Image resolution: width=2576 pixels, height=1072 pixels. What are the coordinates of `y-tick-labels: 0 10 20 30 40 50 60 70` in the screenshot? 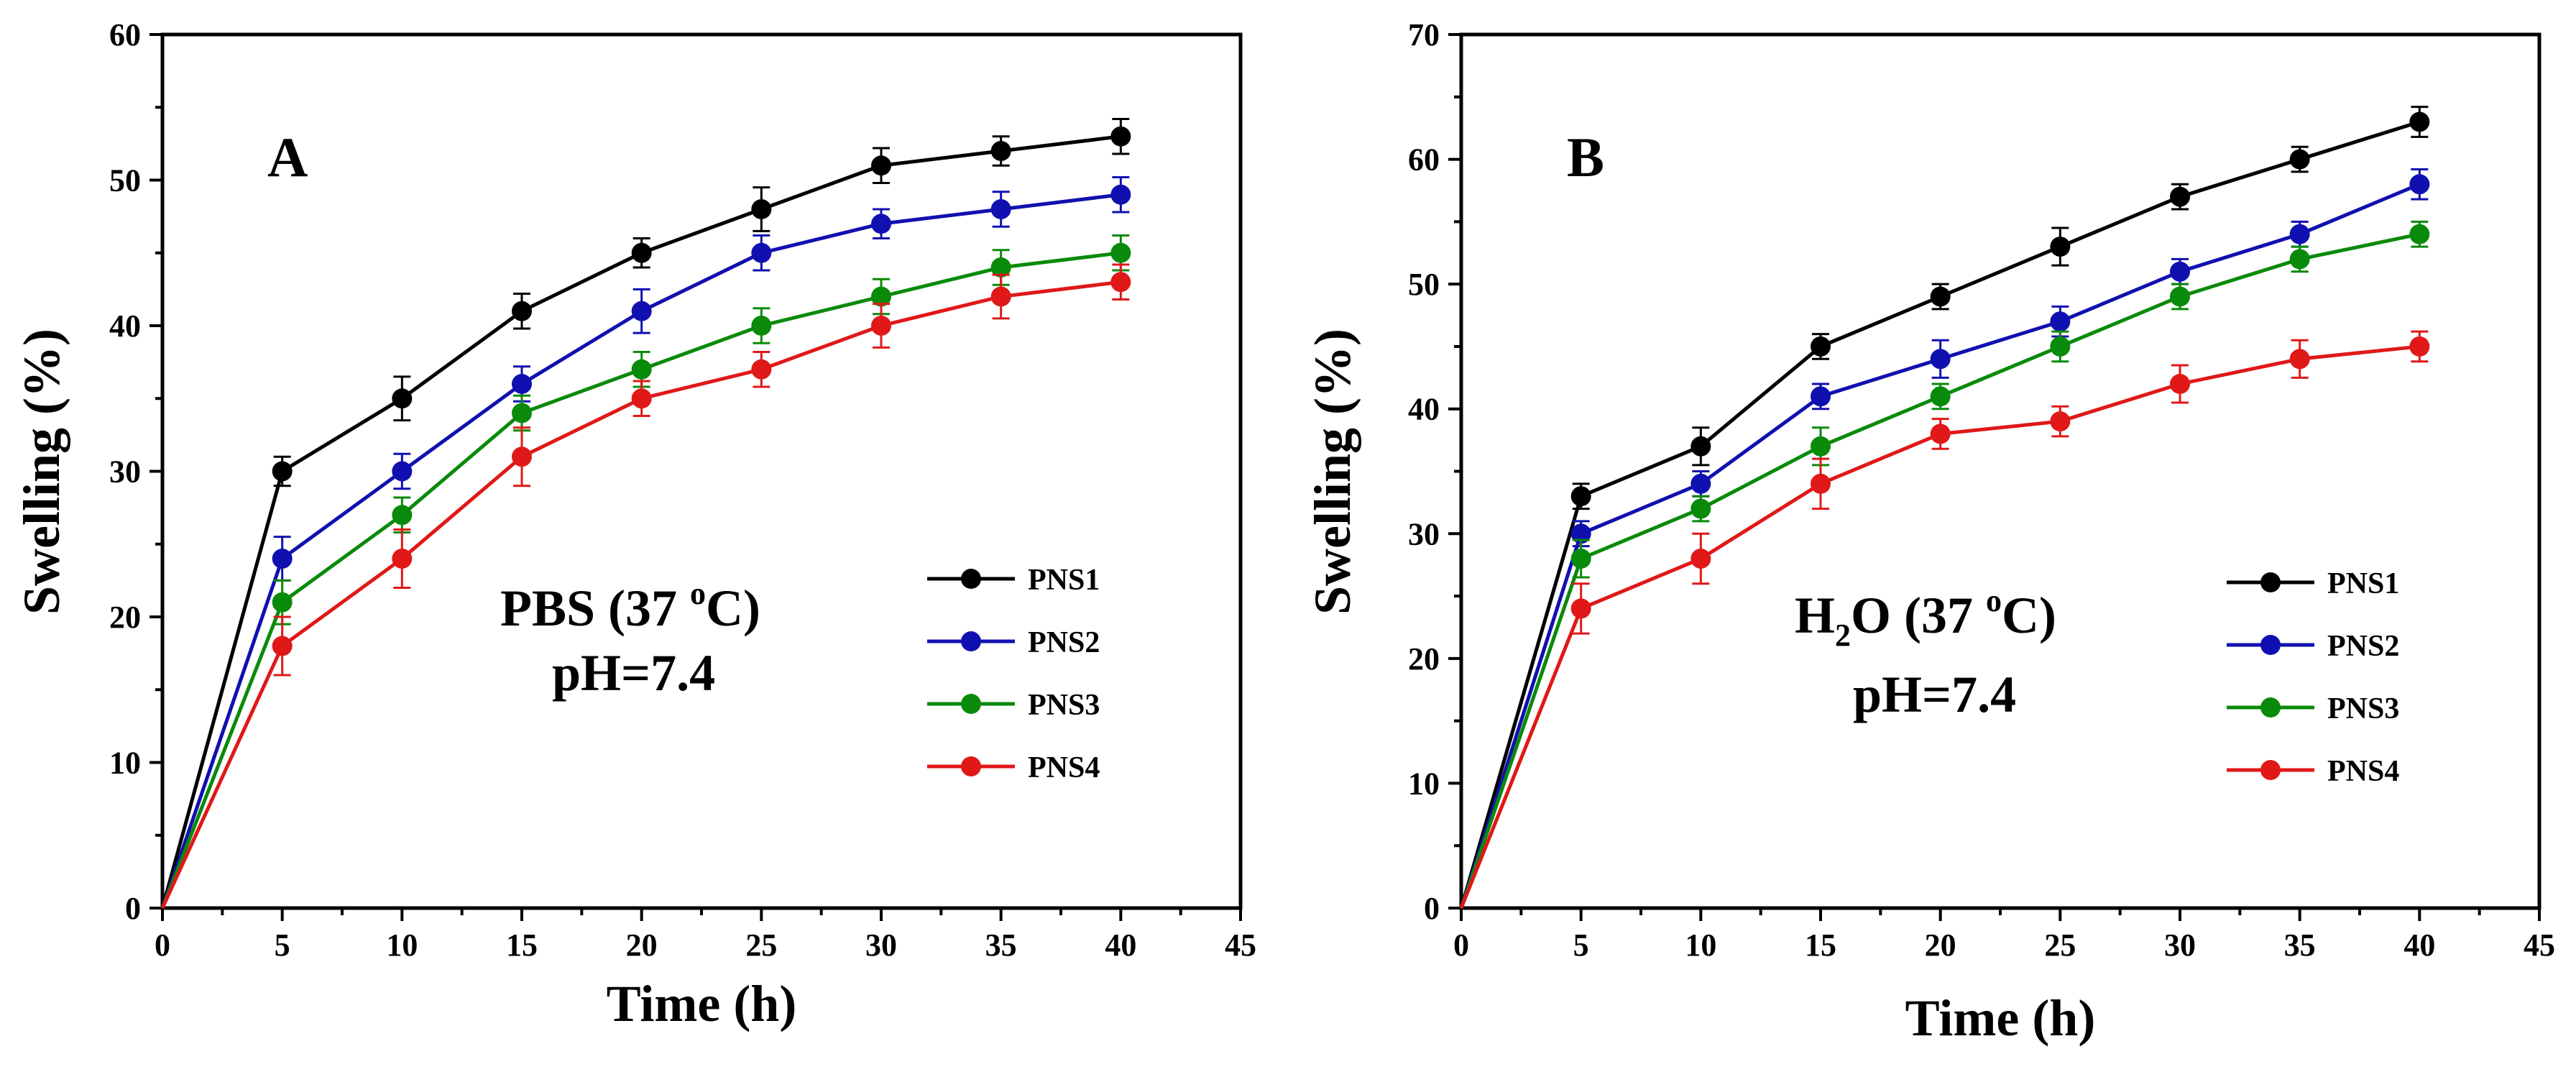 It's located at (1424, 472).